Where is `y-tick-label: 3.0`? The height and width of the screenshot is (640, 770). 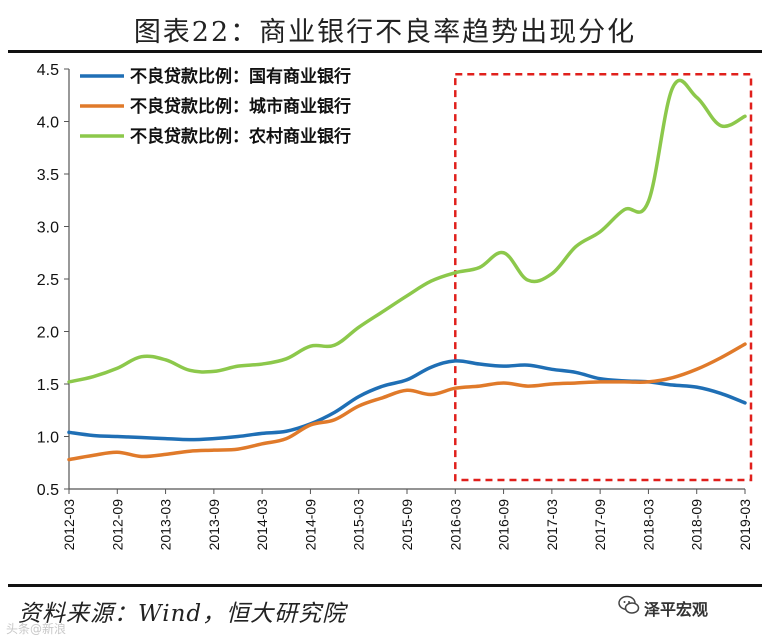
y-tick-label: 3.0 is located at coordinates (48, 228).